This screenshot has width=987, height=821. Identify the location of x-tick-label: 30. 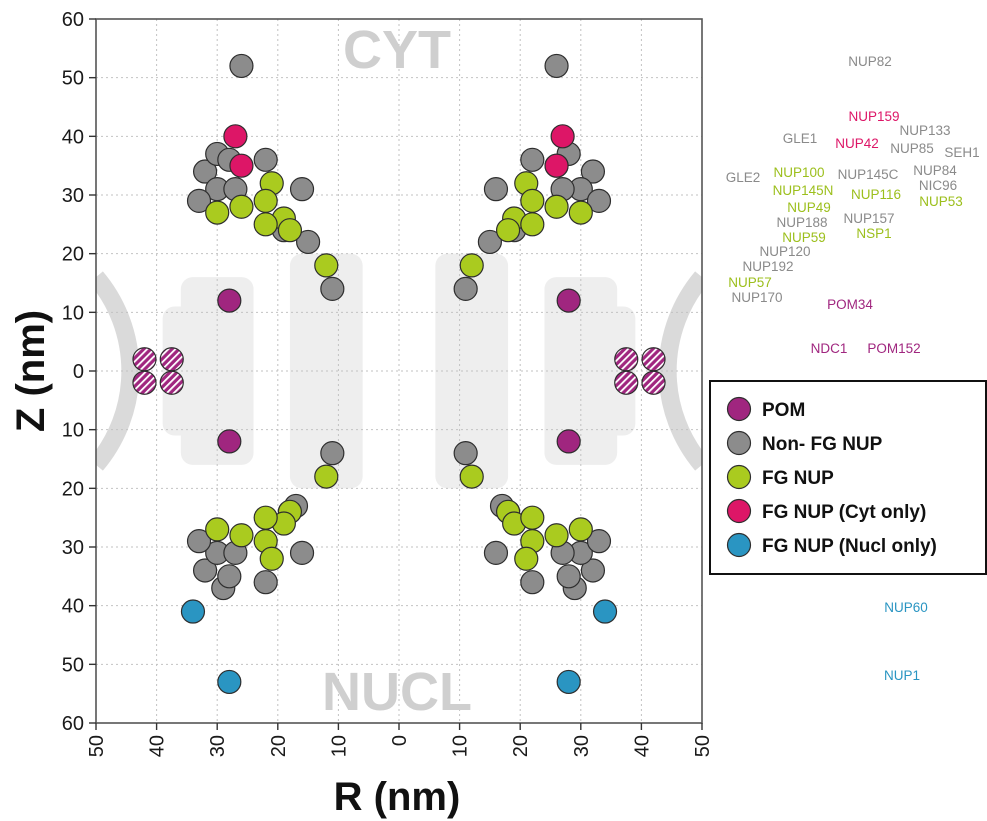
(218, 746).